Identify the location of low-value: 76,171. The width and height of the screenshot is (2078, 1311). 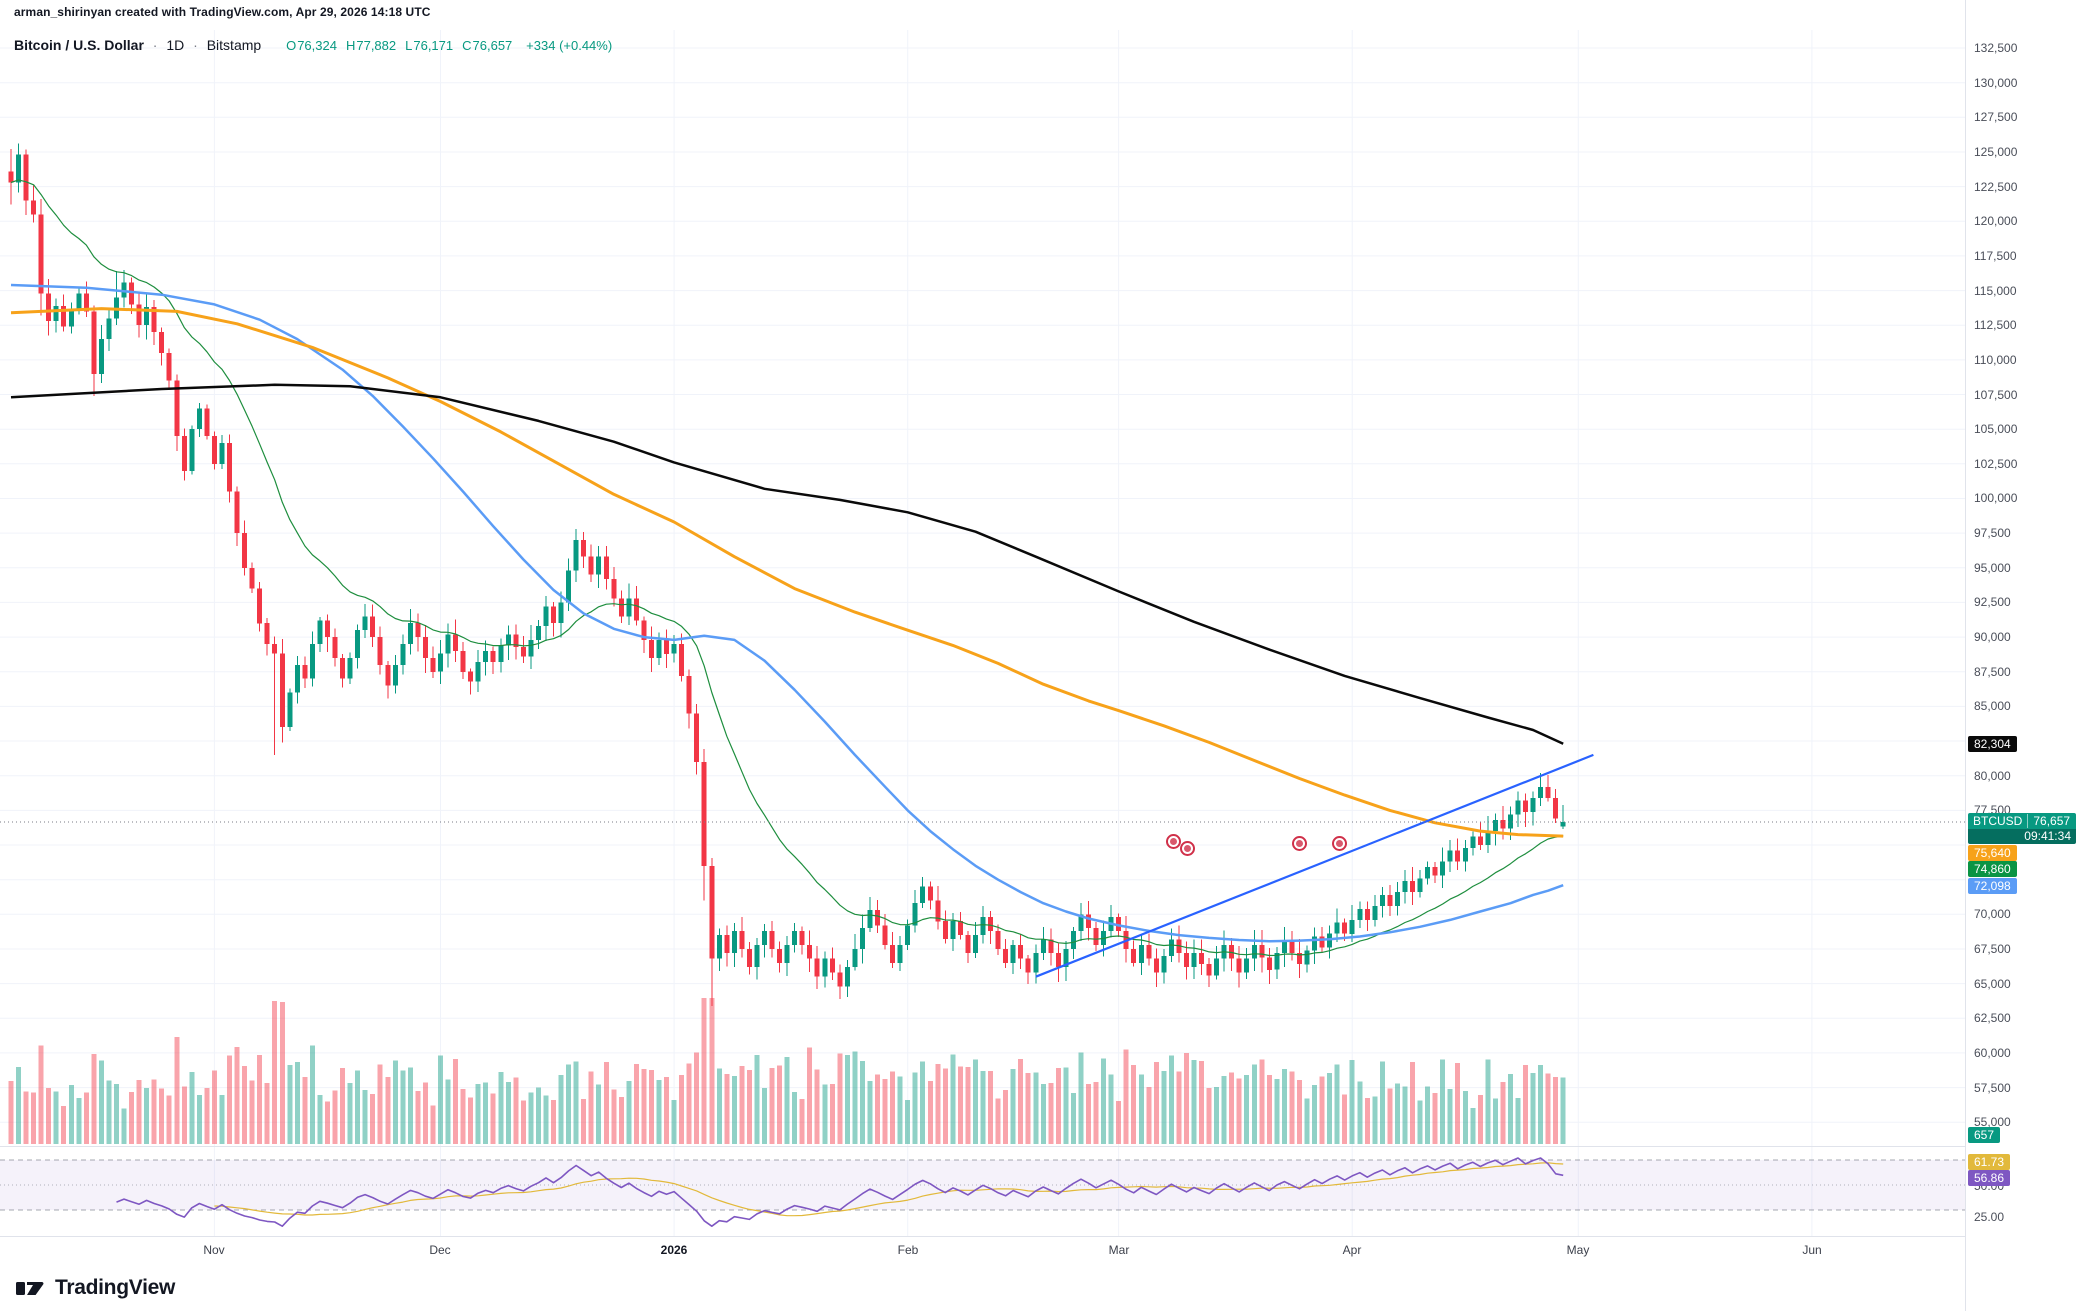
(433, 45).